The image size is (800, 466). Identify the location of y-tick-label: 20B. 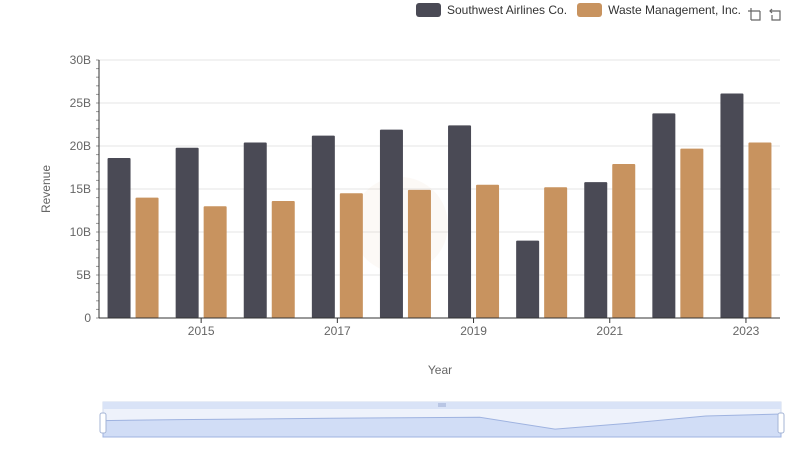
(80, 146).